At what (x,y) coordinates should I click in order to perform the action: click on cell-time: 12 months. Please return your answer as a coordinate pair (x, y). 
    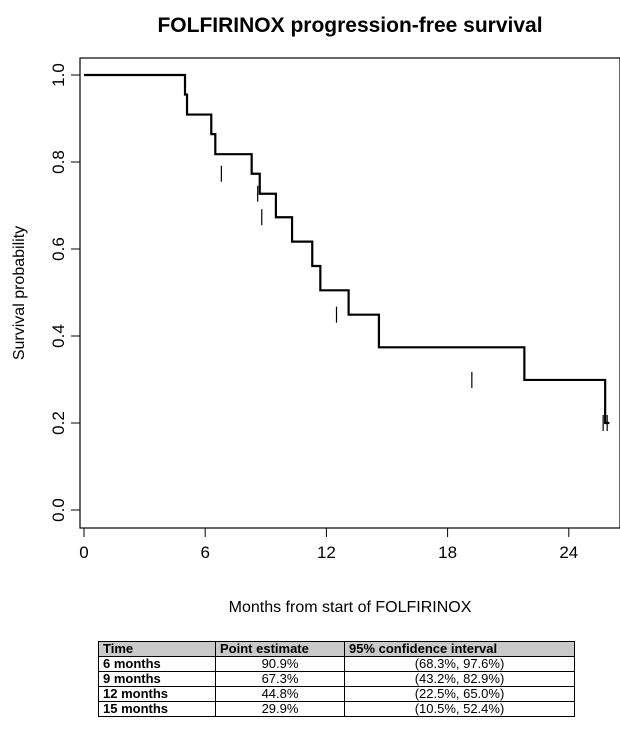
    Looking at the image, I should click on (157, 694).